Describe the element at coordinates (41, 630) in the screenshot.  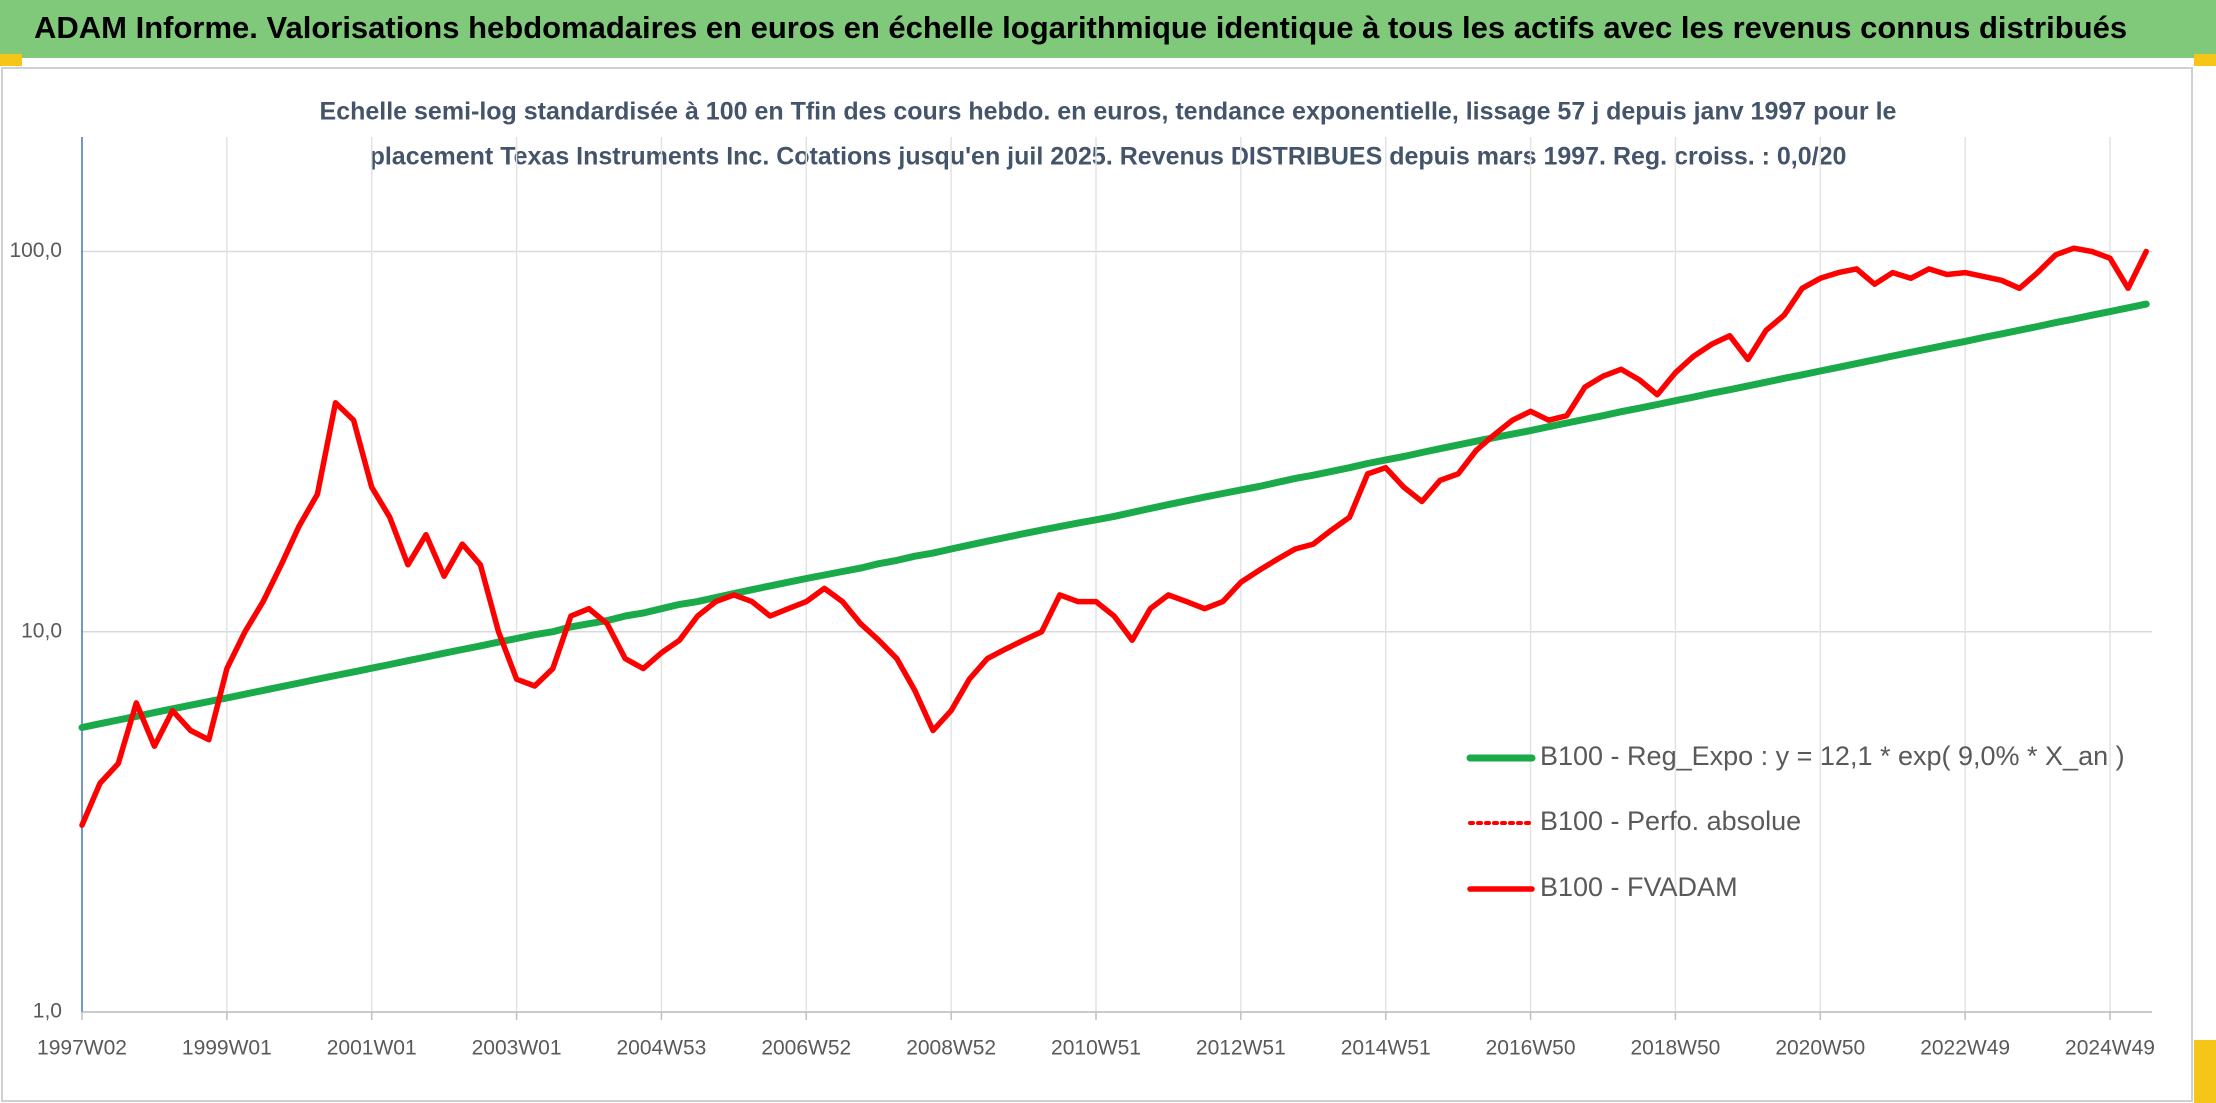
I see `y-tick-label: 10,0` at that location.